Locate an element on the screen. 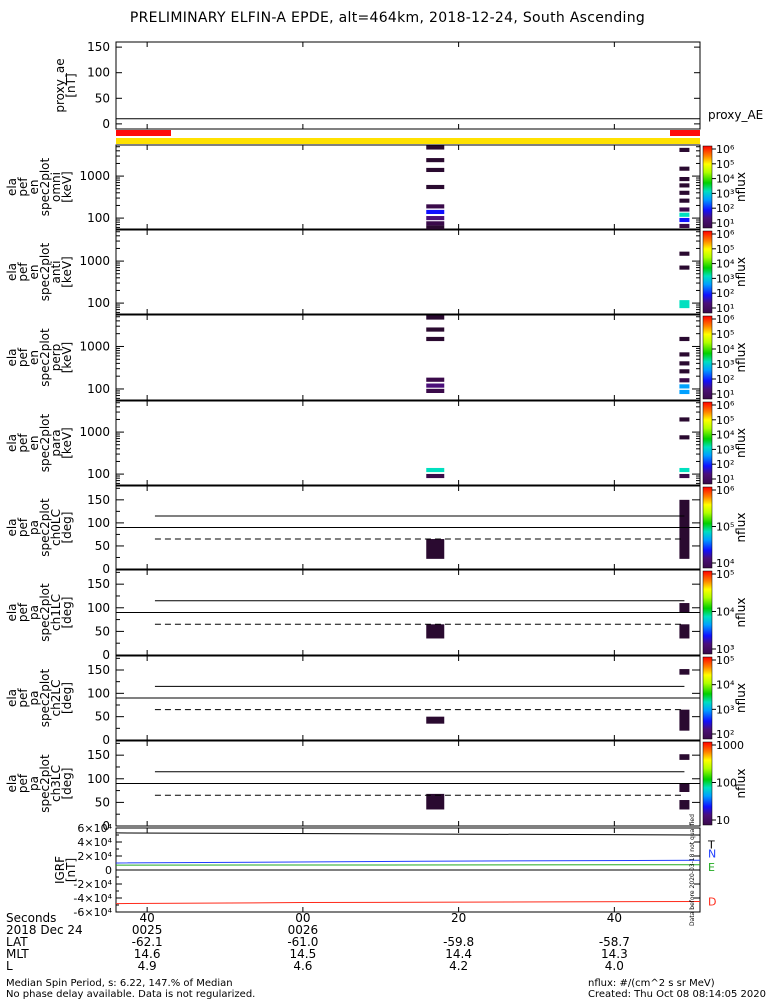 Image resolution: width=775 pixels, height=1000 pixels. x-axis-tick-label: 14.3 is located at coordinates (614, 954).